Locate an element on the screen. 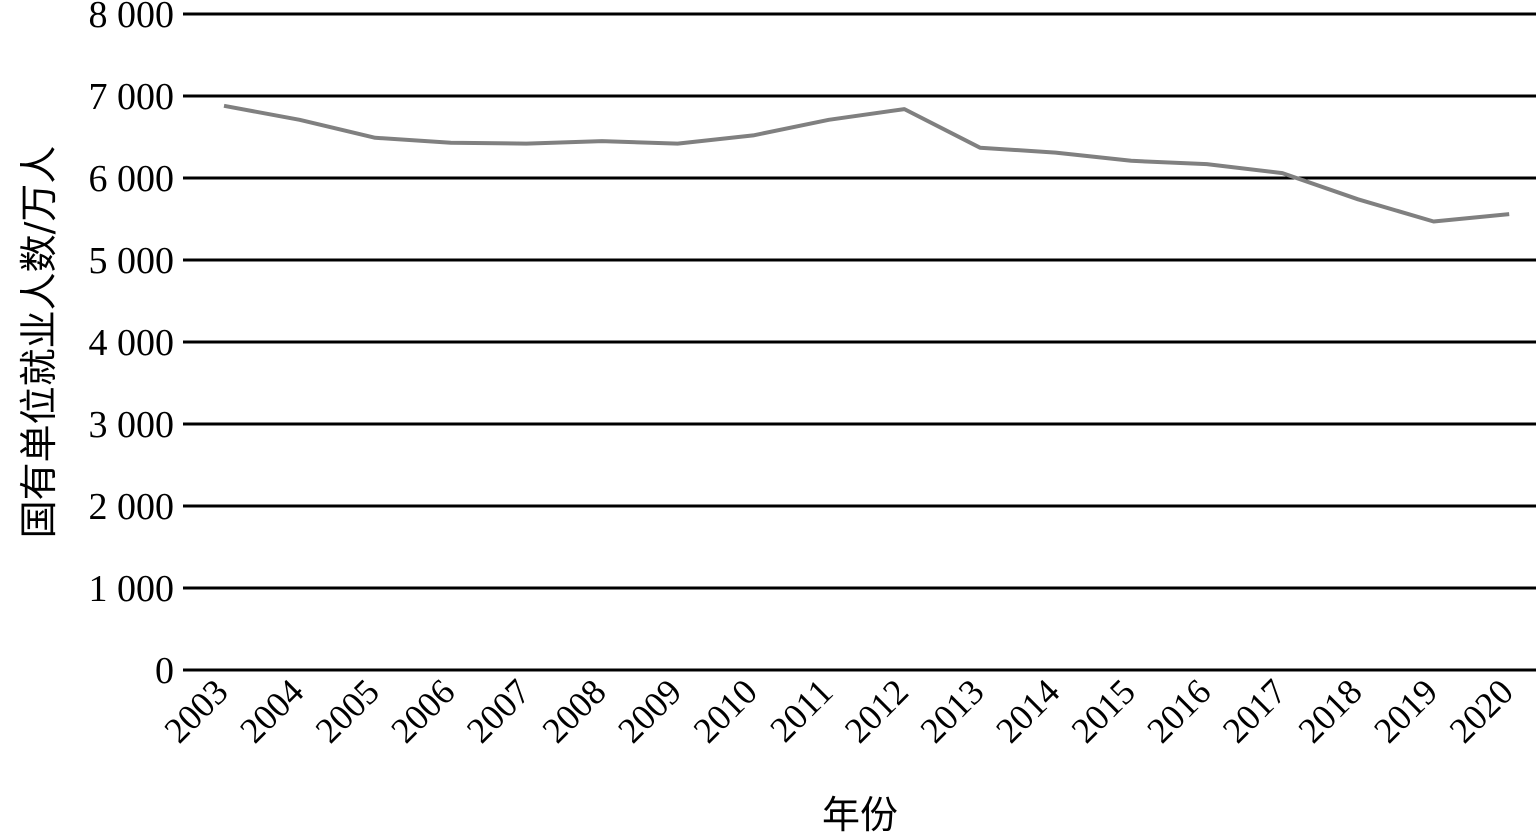 This screenshot has height=835, width=1536. x-tick-label: 2005 is located at coordinates (347, 710).